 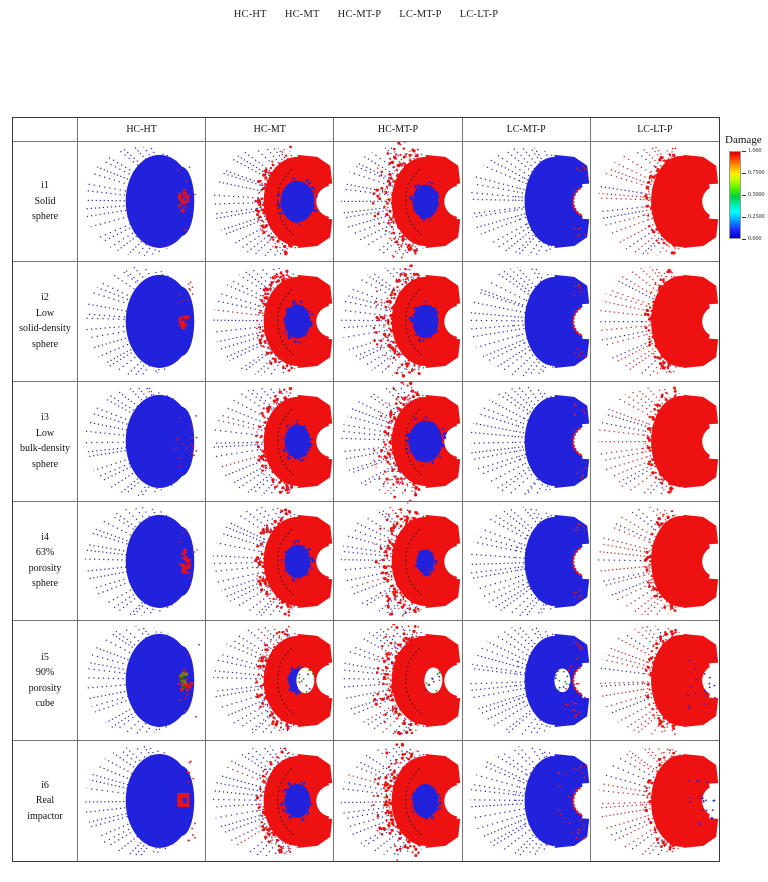 I want to click on row-label-i5: i5 90% porosity cube, so click(x=45, y=681).